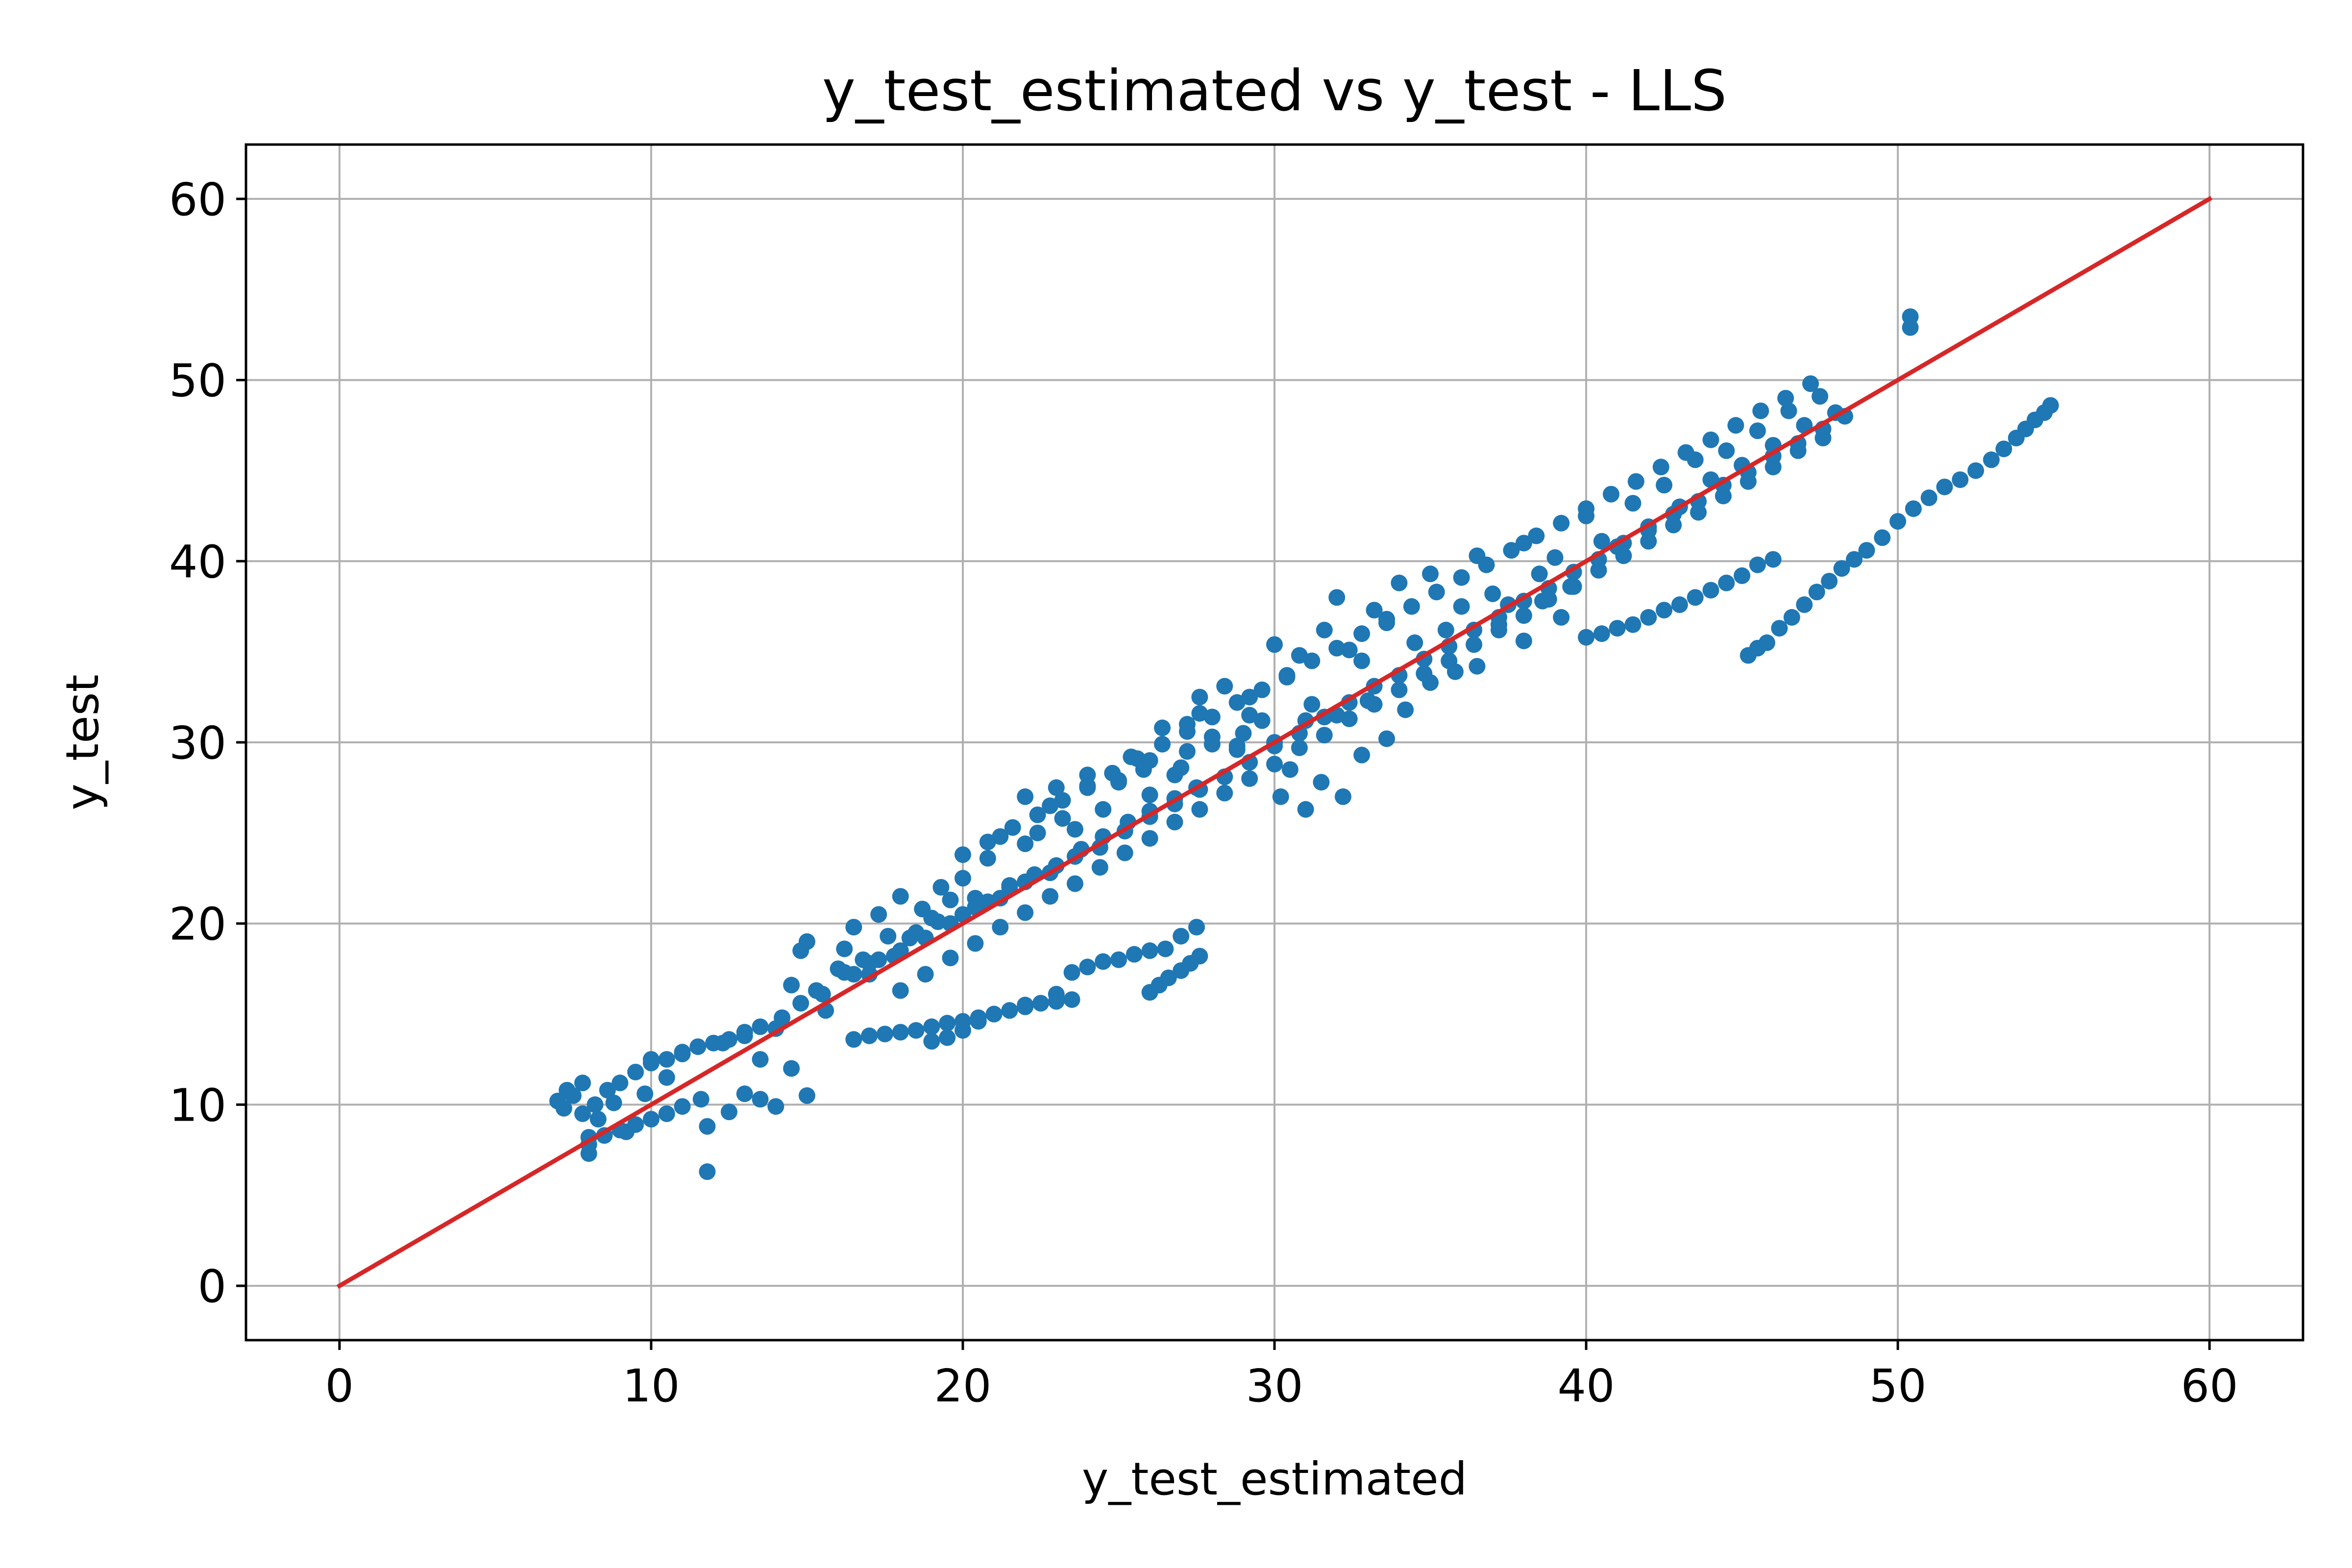  What do you see at coordinates (2209, 1386) in the screenshot?
I see `x-tick-label: 60` at bounding box center [2209, 1386].